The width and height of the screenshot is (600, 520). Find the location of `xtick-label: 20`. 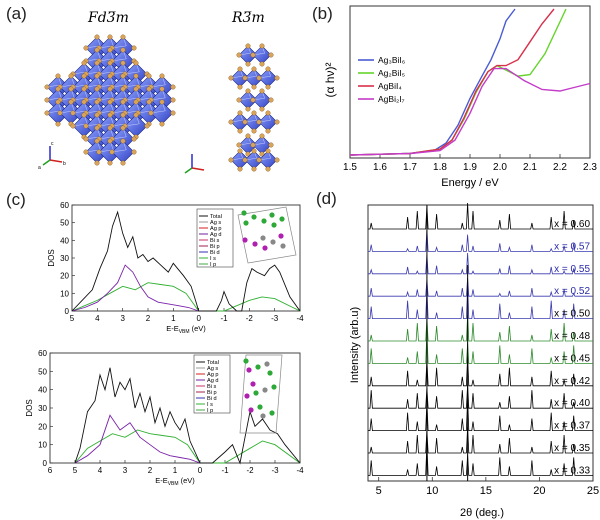

xtick-label: 20 is located at coordinates (539, 491).